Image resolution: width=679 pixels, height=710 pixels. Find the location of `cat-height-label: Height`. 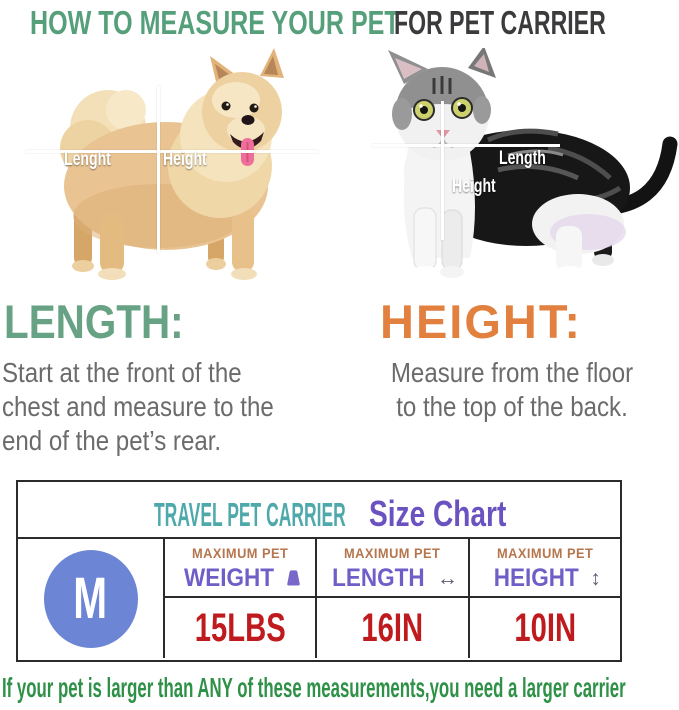

cat-height-label: Height is located at coordinates (474, 186).